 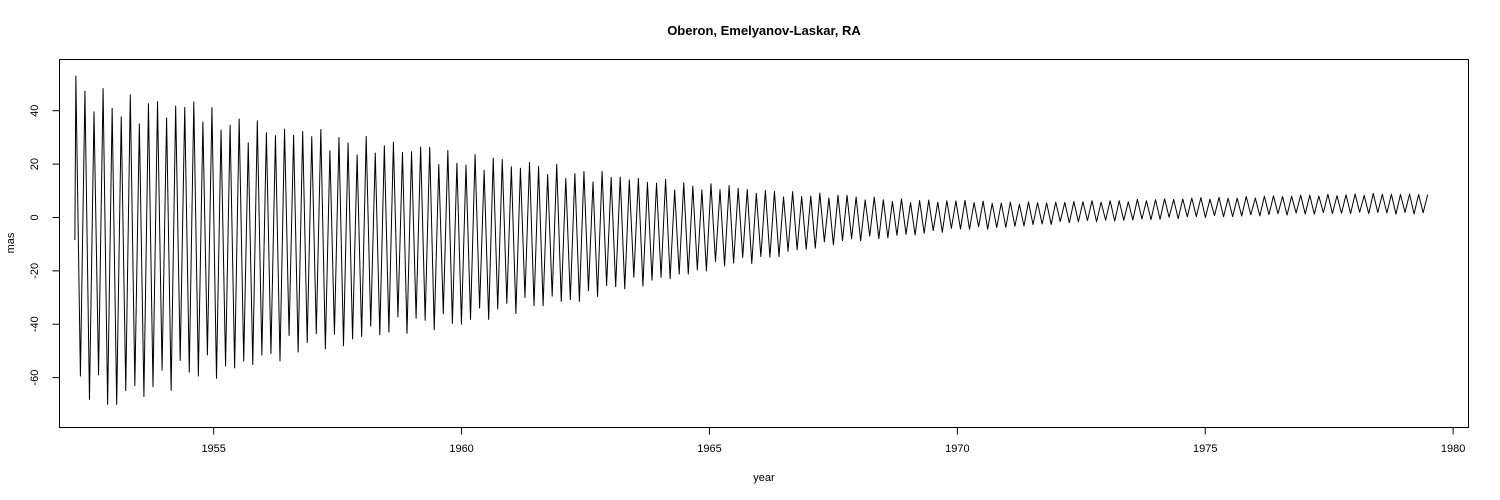 I want to click on x-tick-label: 1960, so click(x=461, y=449).